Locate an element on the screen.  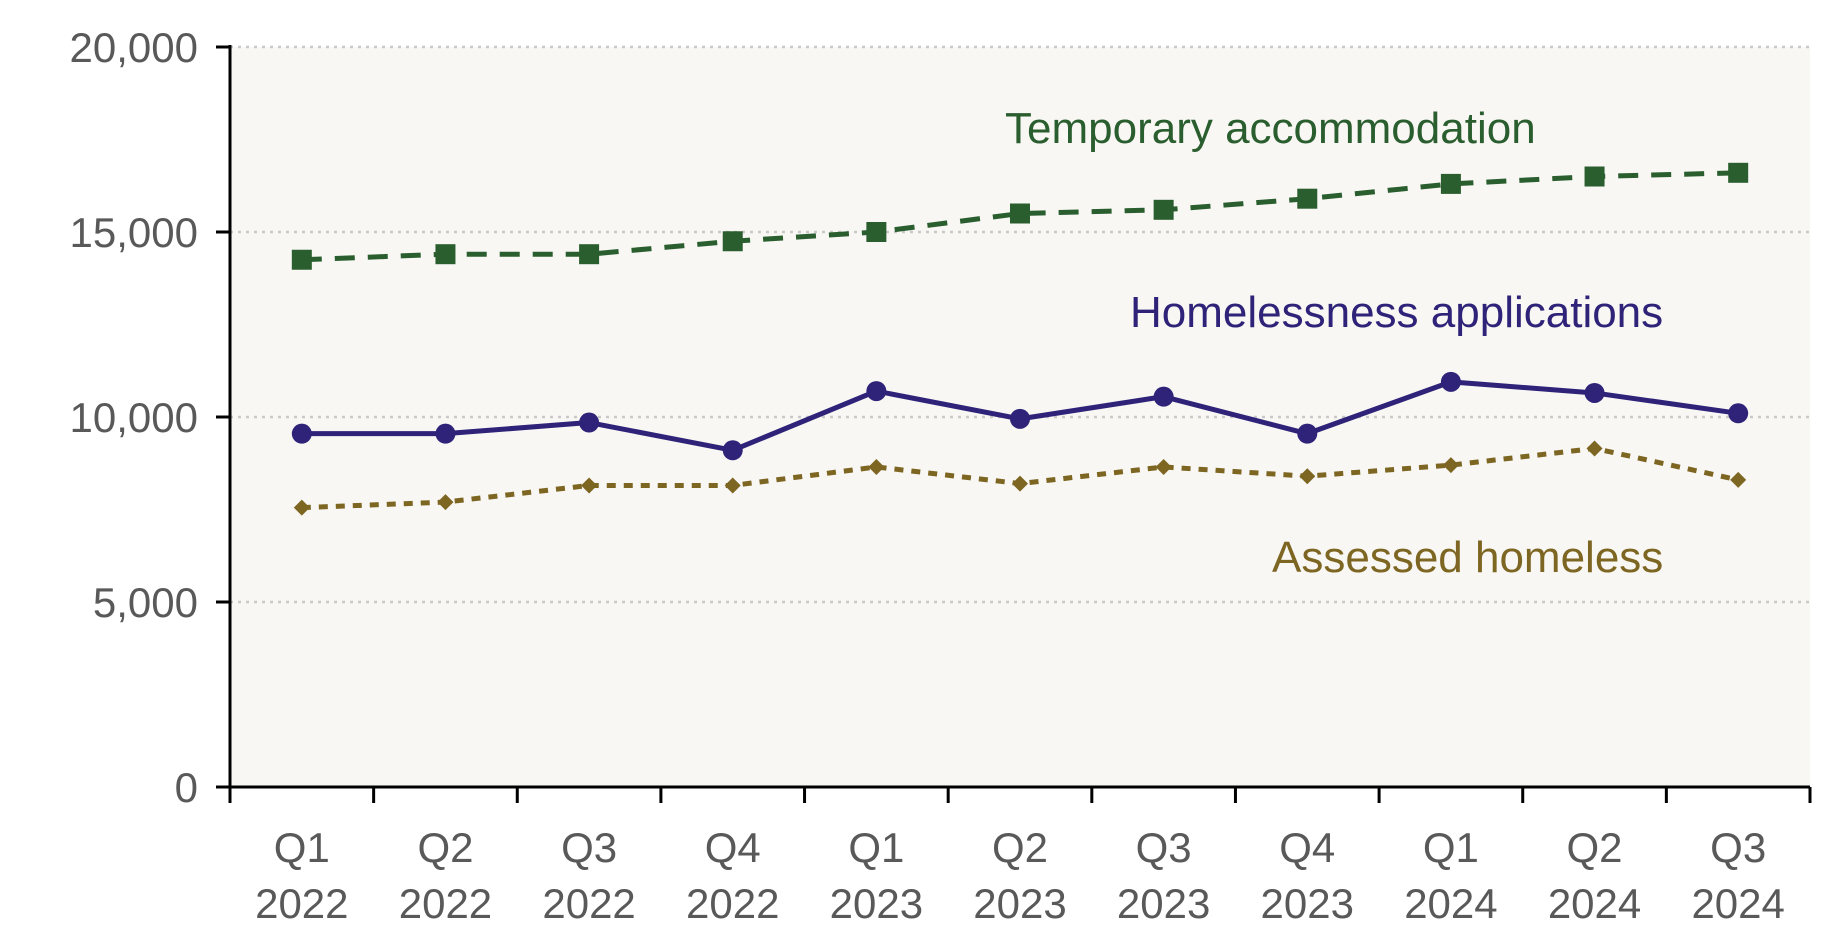
y-tick-label-10000: 10,000 is located at coordinates (134, 417).